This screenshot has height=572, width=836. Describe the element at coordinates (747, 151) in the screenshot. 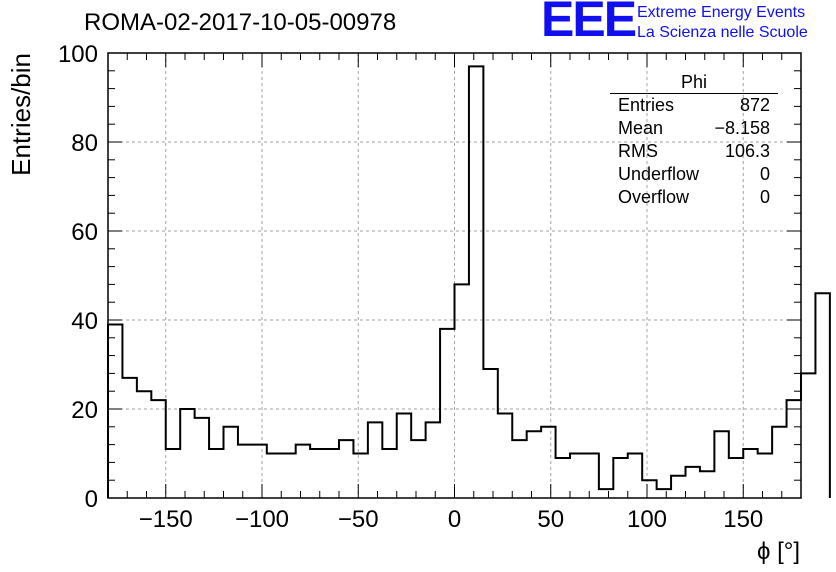

I see `stats-value: 106.3` at that location.